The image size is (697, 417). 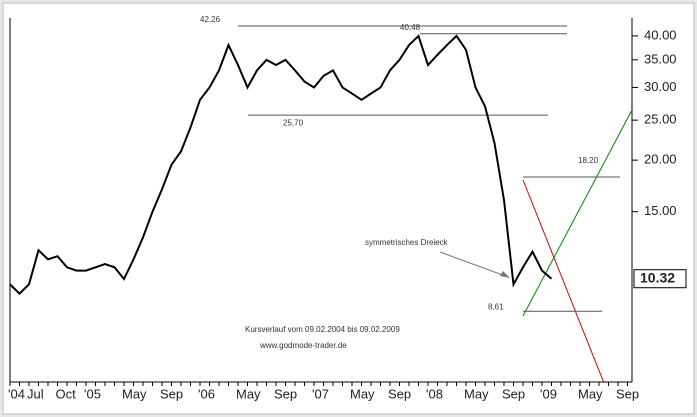 What do you see at coordinates (660, 34) in the screenshot?
I see `y-tick-label: 40.00` at bounding box center [660, 34].